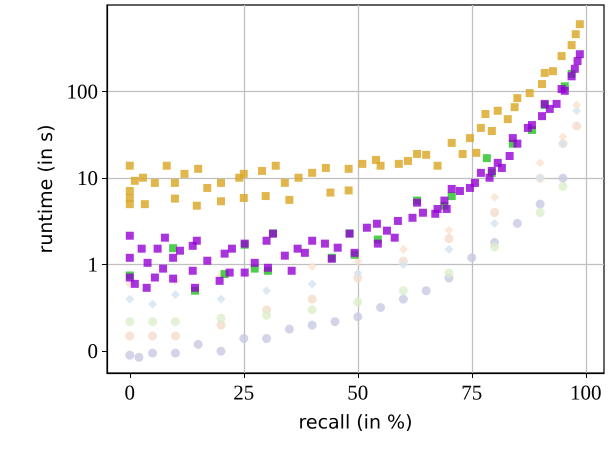  Describe the element at coordinates (46, 189) in the screenshot. I see `y-axis-title: runtime (in s)` at that location.